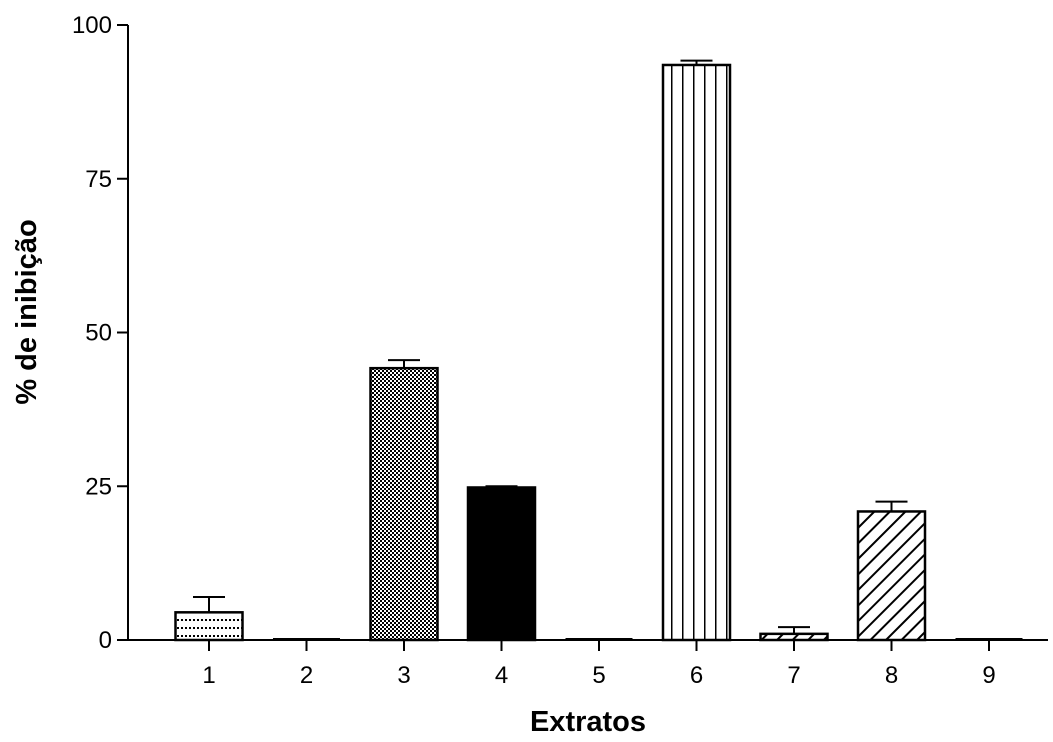  I want to click on x-tick-label: 9, so click(988, 675).